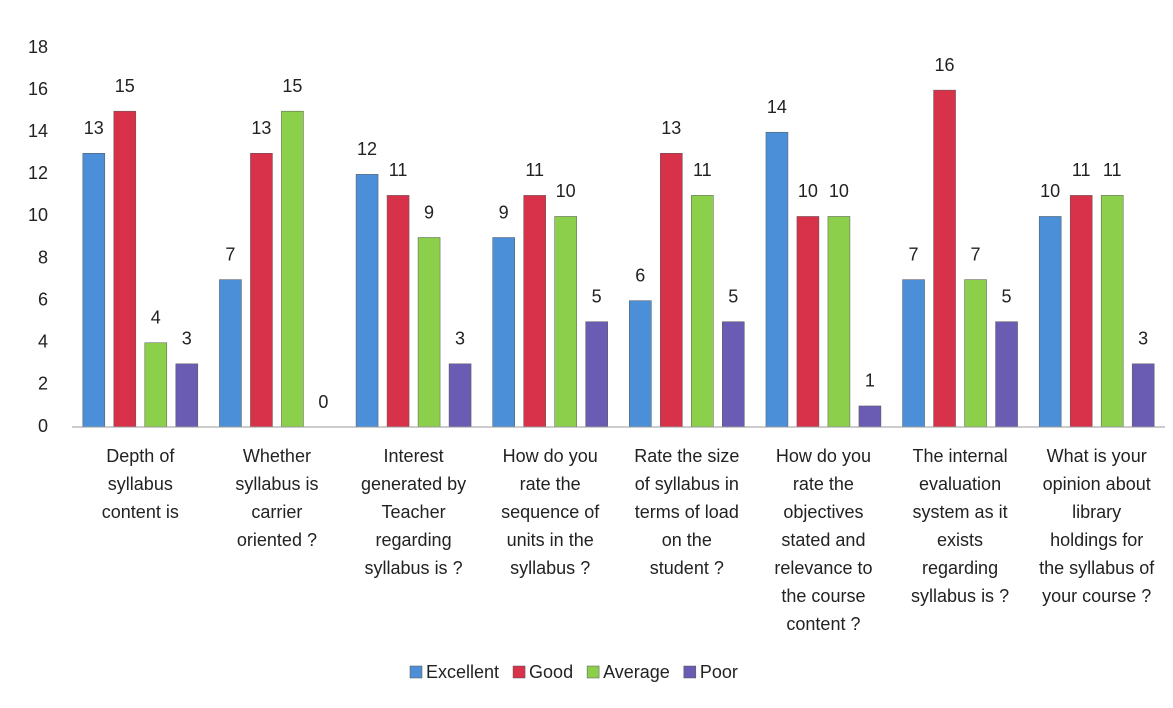 The width and height of the screenshot is (1173, 708). Describe the element at coordinates (945, 65) in the screenshot. I see `data-label: 16` at that location.